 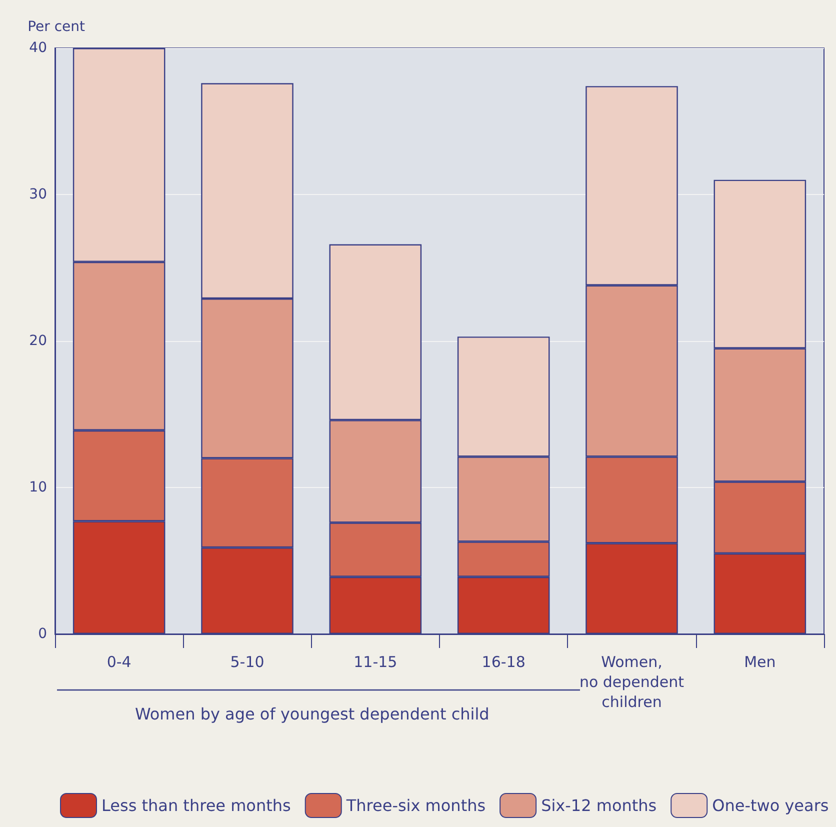 I want to click on y-axis-title: Per cent, so click(x=57, y=27).